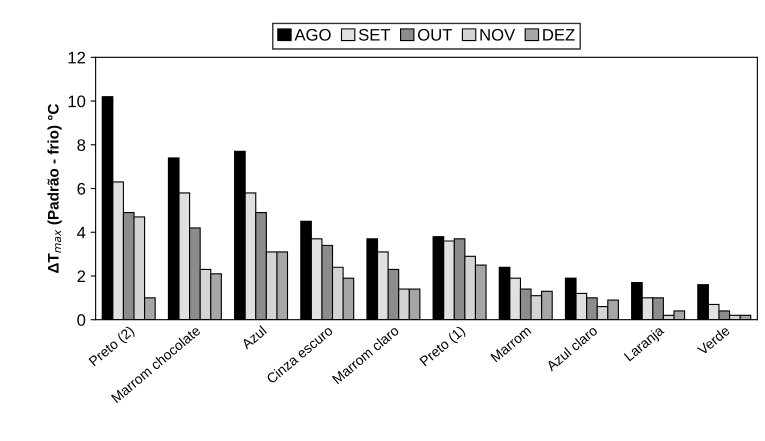 Image resolution: width=765 pixels, height=441 pixels. What do you see at coordinates (81, 188) in the screenshot?
I see `y-tick-label: 6` at bounding box center [81, 188].